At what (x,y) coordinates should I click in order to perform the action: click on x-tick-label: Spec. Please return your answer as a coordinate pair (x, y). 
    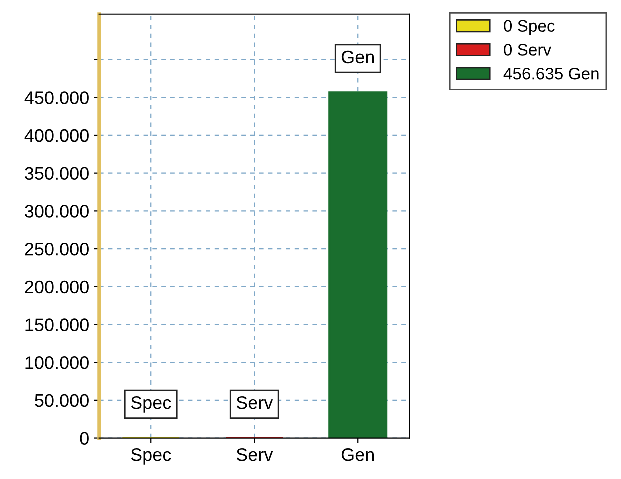
    Looking at the image, I should click on (151, 456).